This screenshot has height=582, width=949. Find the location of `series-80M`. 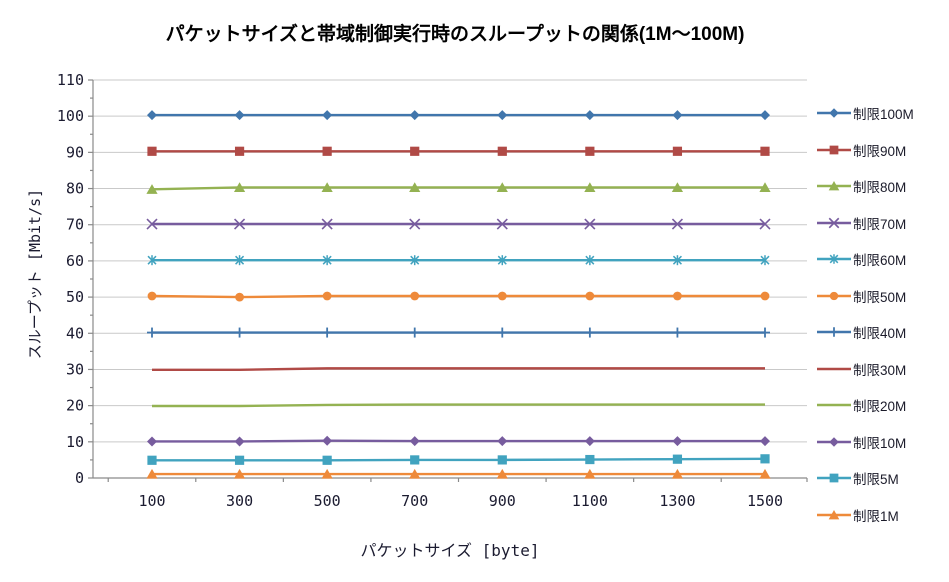

series-80M is located at coordinates (458, 188).